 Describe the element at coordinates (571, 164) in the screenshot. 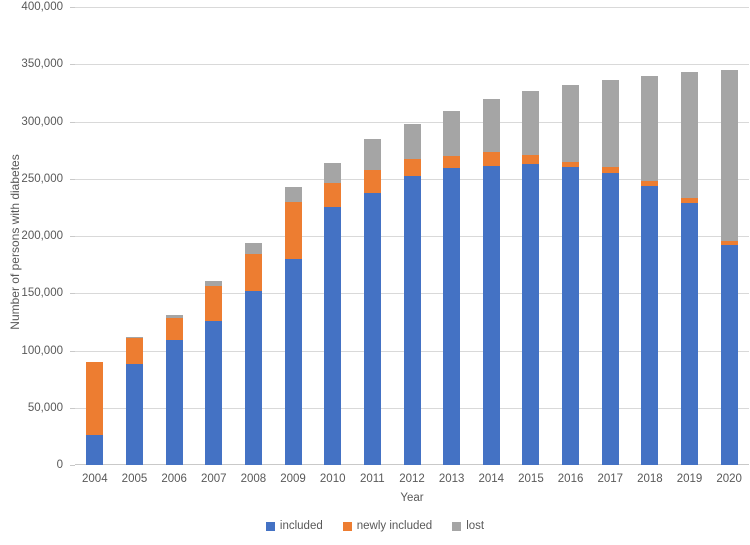

I see `bar-2016-newly-included` at that location.